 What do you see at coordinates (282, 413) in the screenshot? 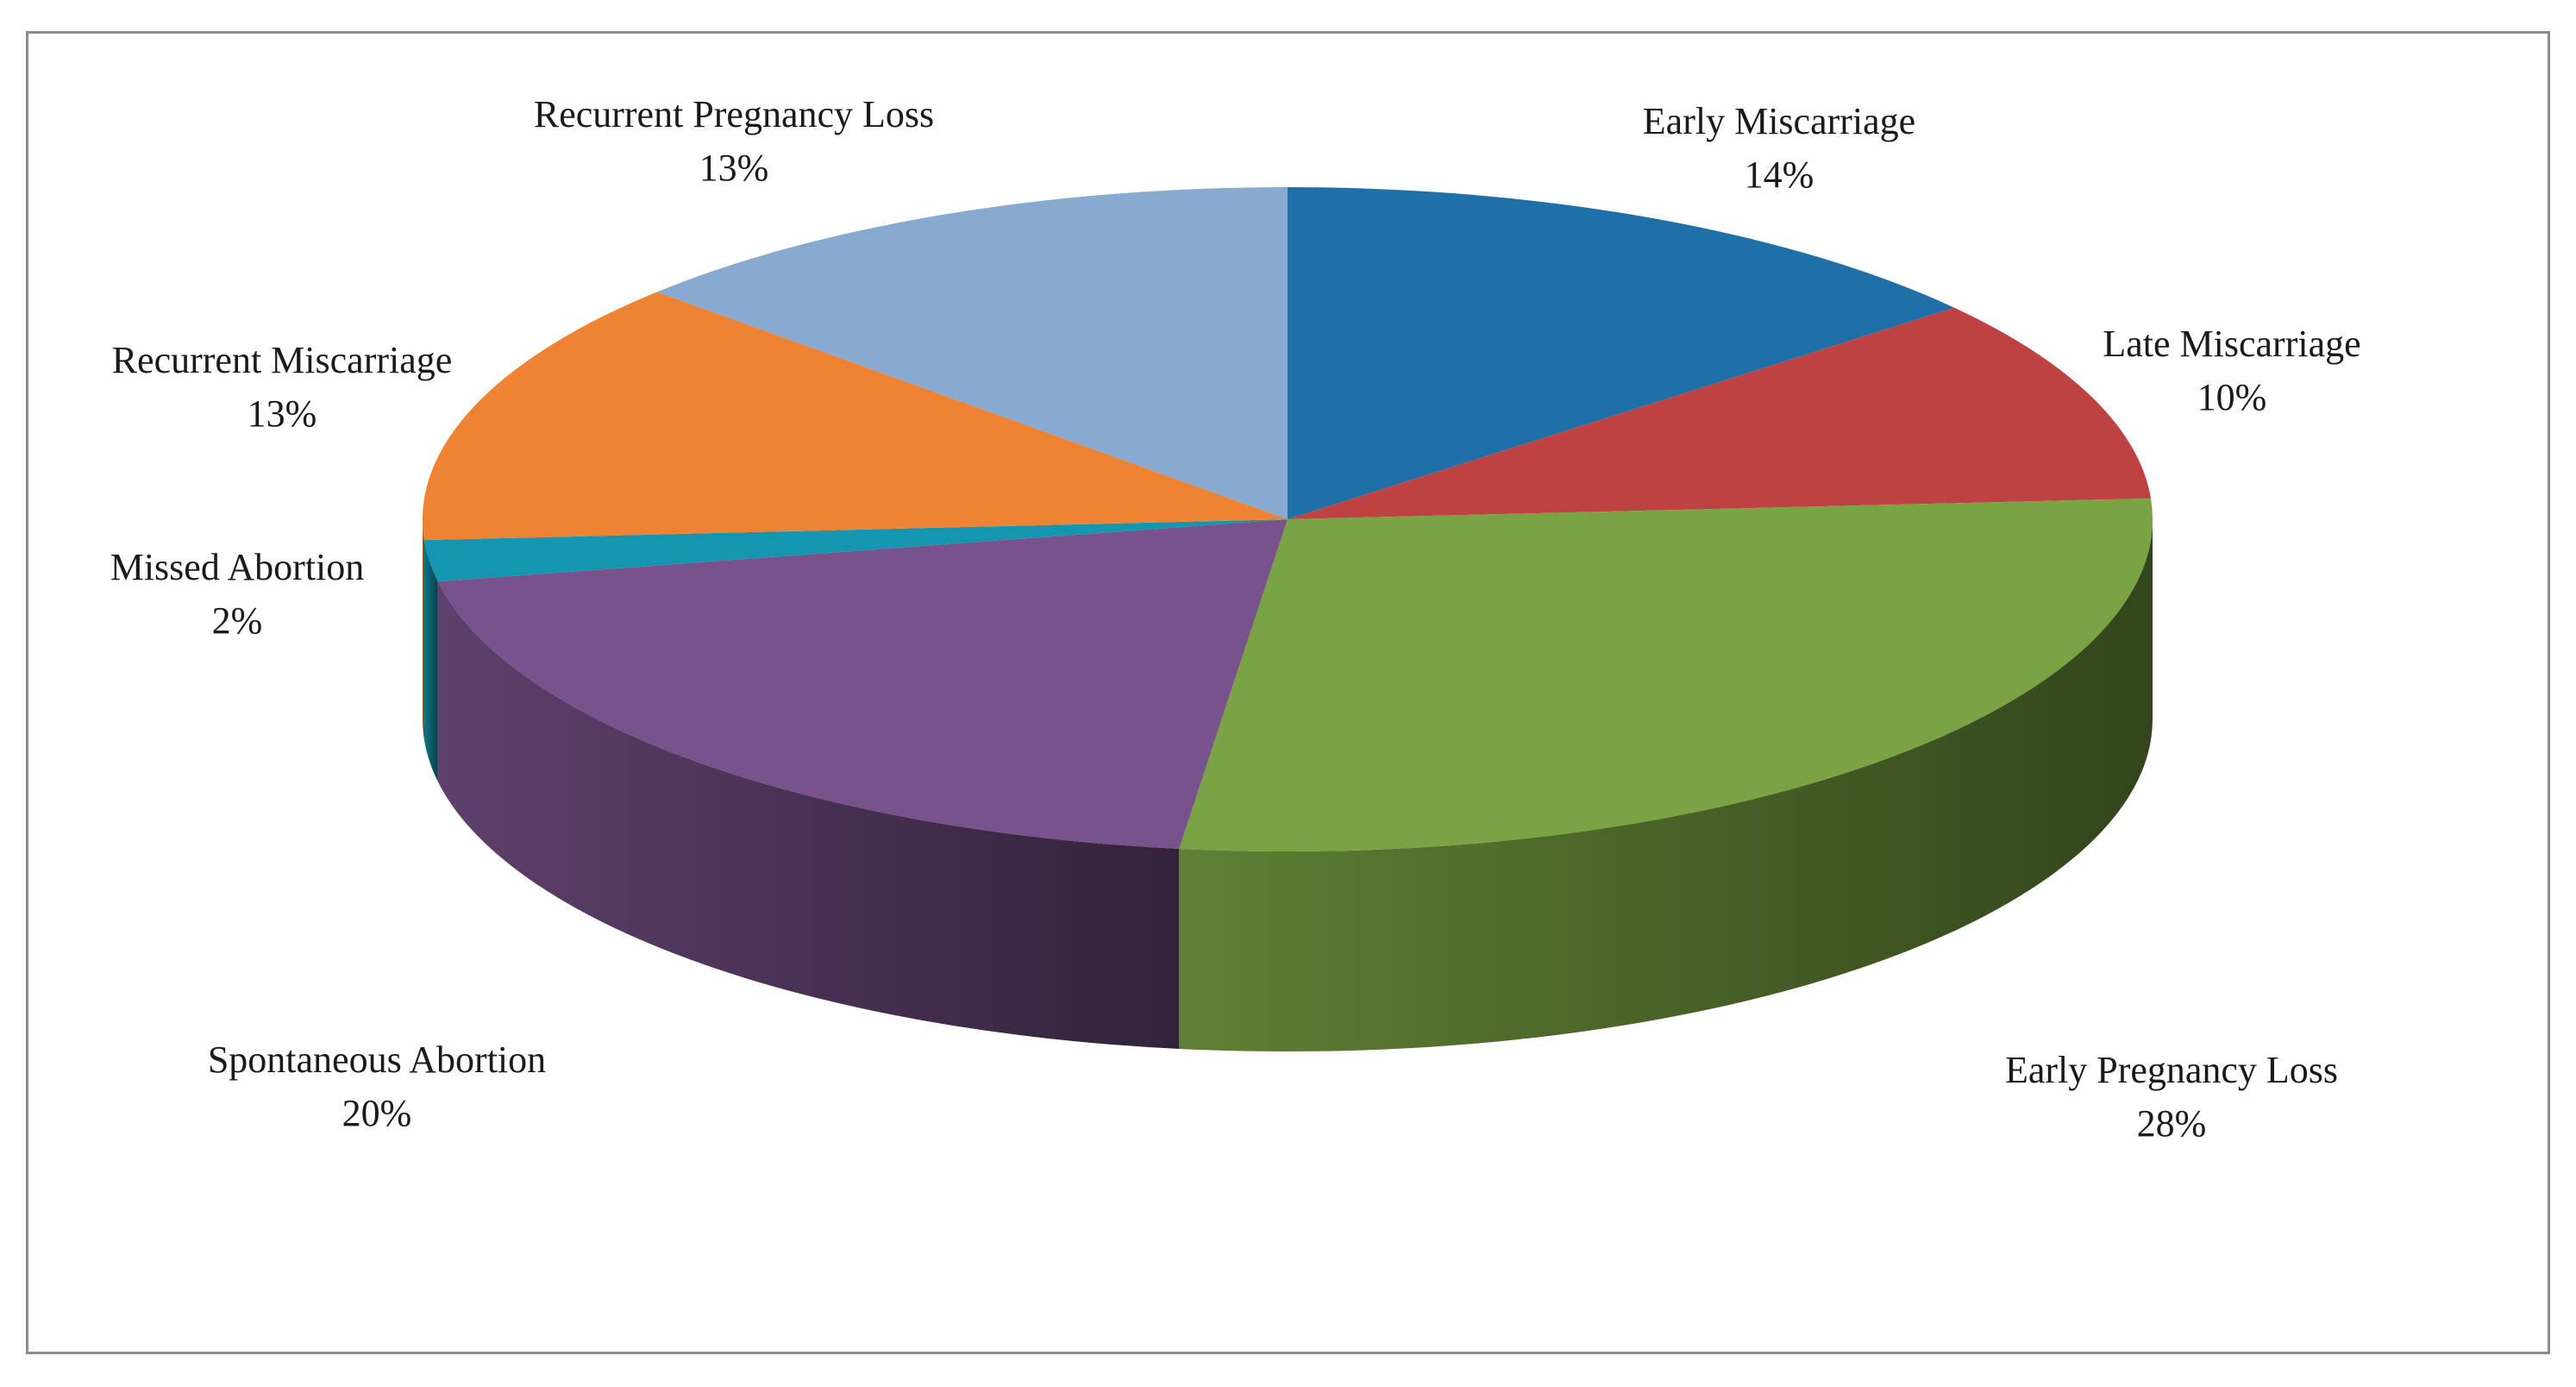
I see `percent-recurrent-miscarriage: 13%` at bounding box center [282, 413].